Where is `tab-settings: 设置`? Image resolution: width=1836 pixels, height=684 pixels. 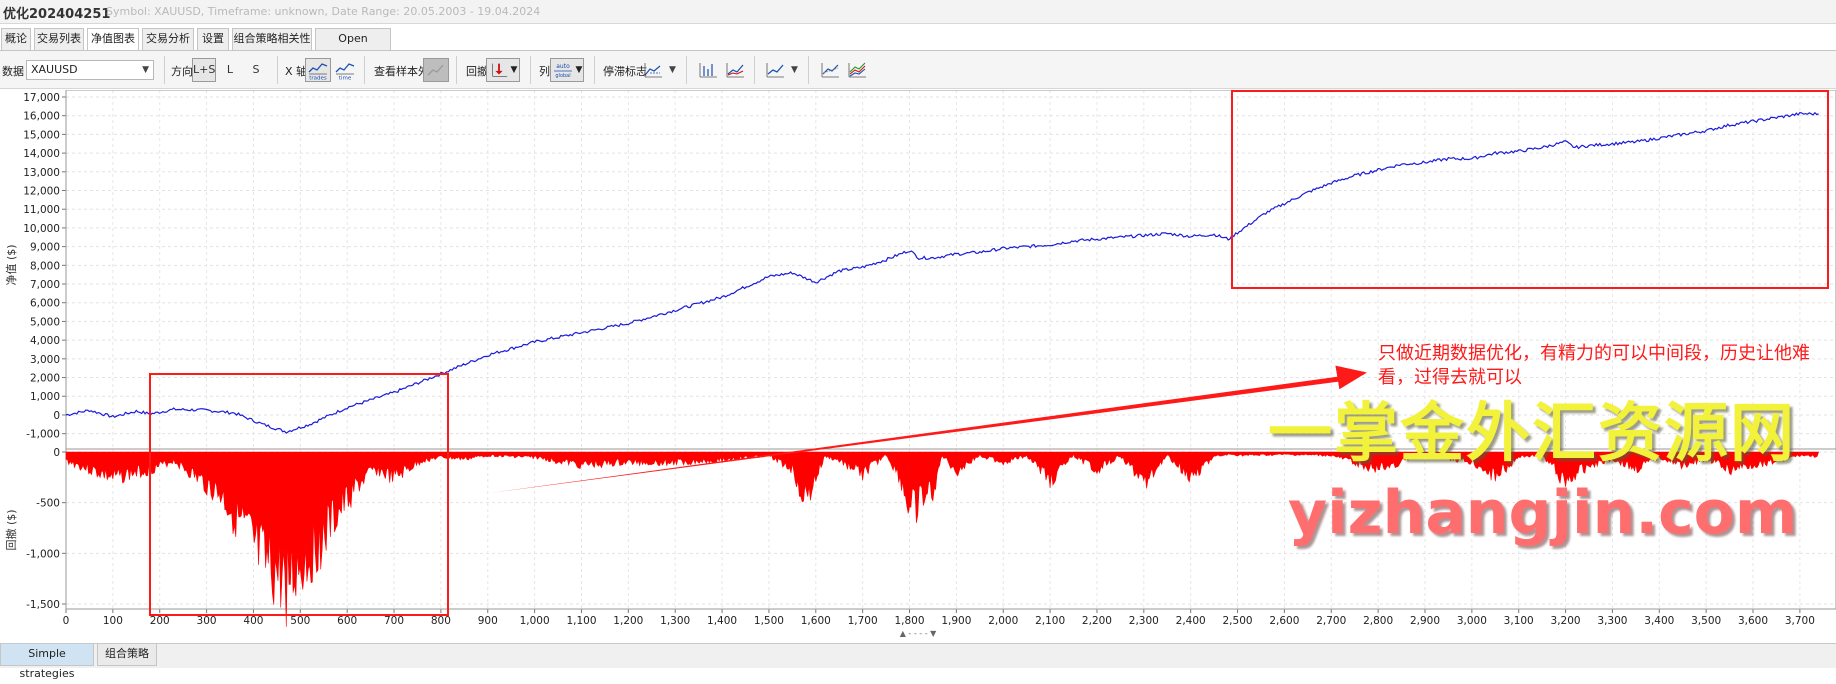
tab-settings: 设置 is located at coordinates (213, 39).